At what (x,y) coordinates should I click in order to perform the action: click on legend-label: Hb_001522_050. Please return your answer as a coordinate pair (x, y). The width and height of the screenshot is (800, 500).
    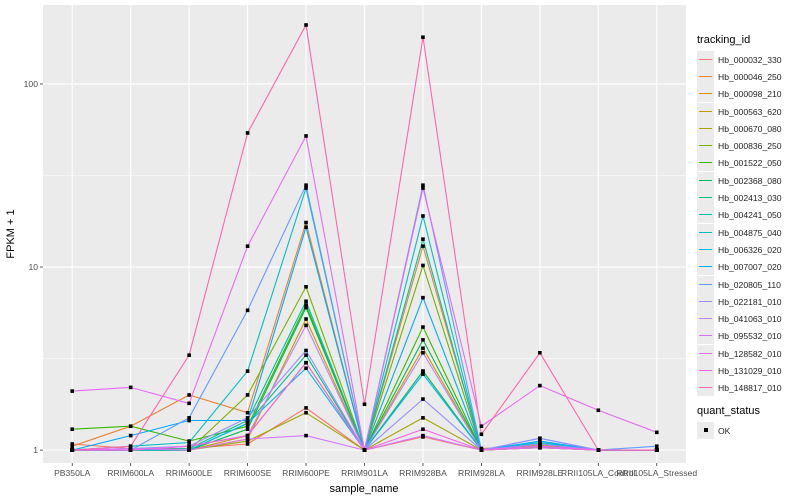
    Looking at the image, I should click on (750, 163).